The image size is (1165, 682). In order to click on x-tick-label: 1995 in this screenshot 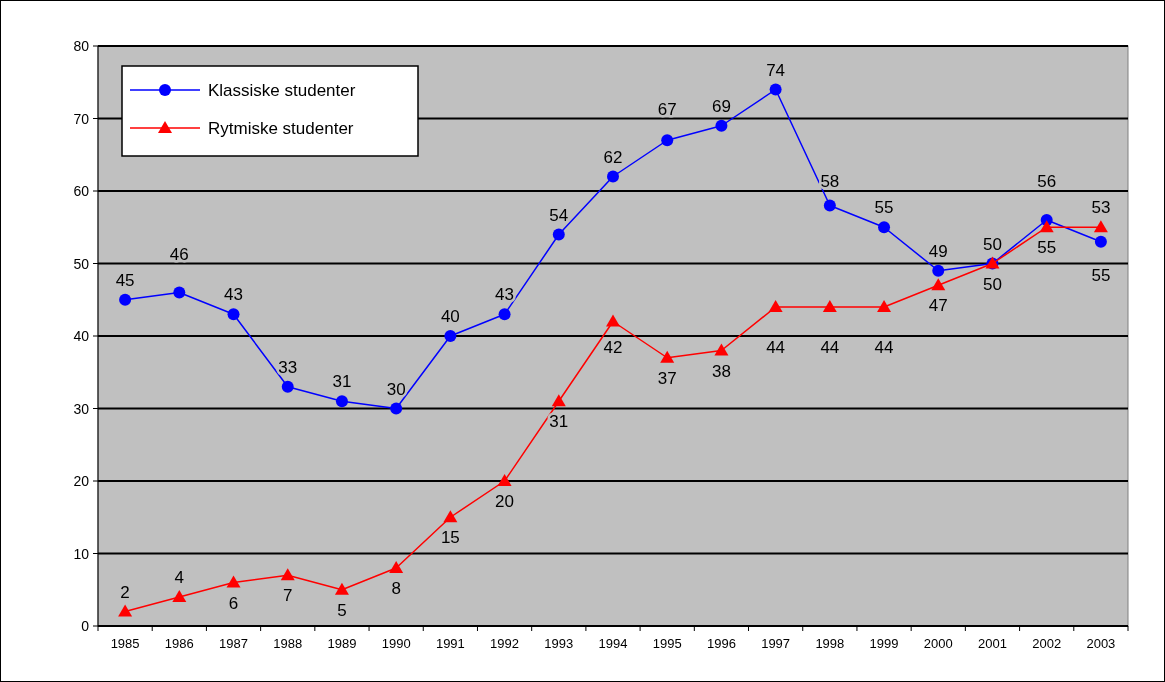, I will do `click(667, 643)`.